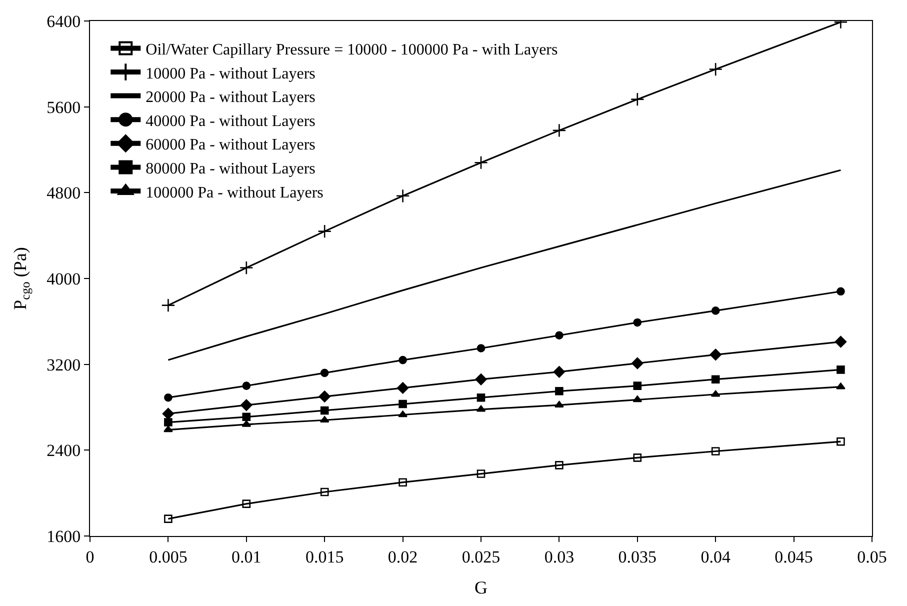 This screenshot has width=907, height=606. Describe the element at coordinates (168, 556) in the screenshot. I see `x-tick-label: 0.005` at that location.